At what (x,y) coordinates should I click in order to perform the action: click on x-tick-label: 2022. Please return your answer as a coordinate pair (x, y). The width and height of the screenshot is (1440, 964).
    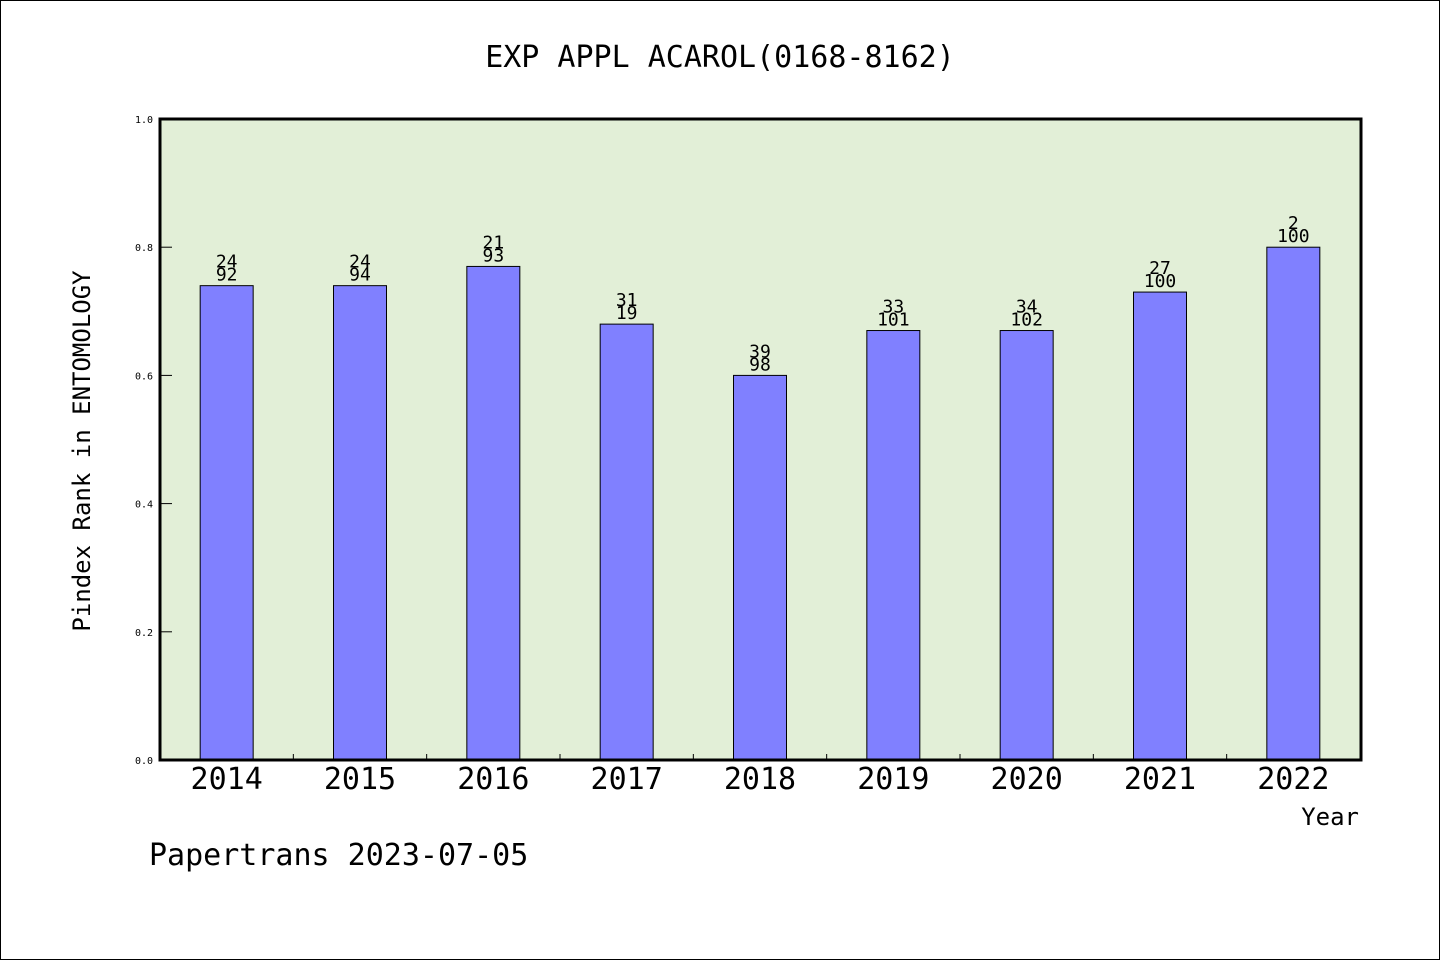
    Looking at the image, I should click on (1293, 779).